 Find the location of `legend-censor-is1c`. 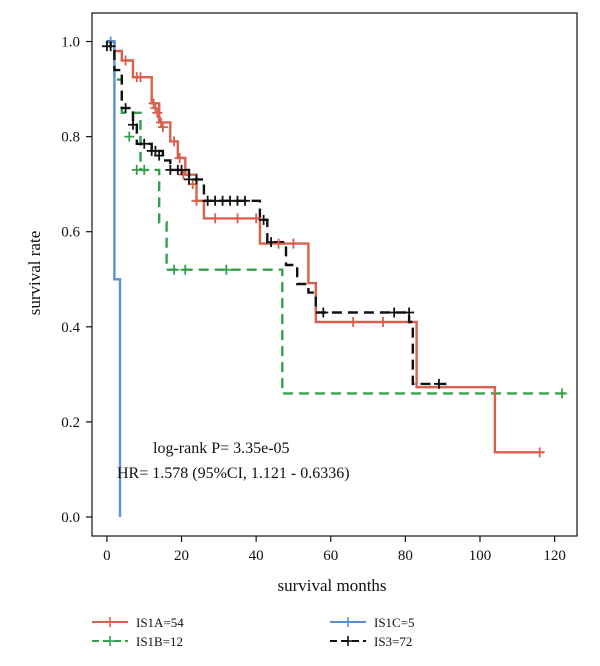

legend-censor-is1c is located at coordinates (348, 622).